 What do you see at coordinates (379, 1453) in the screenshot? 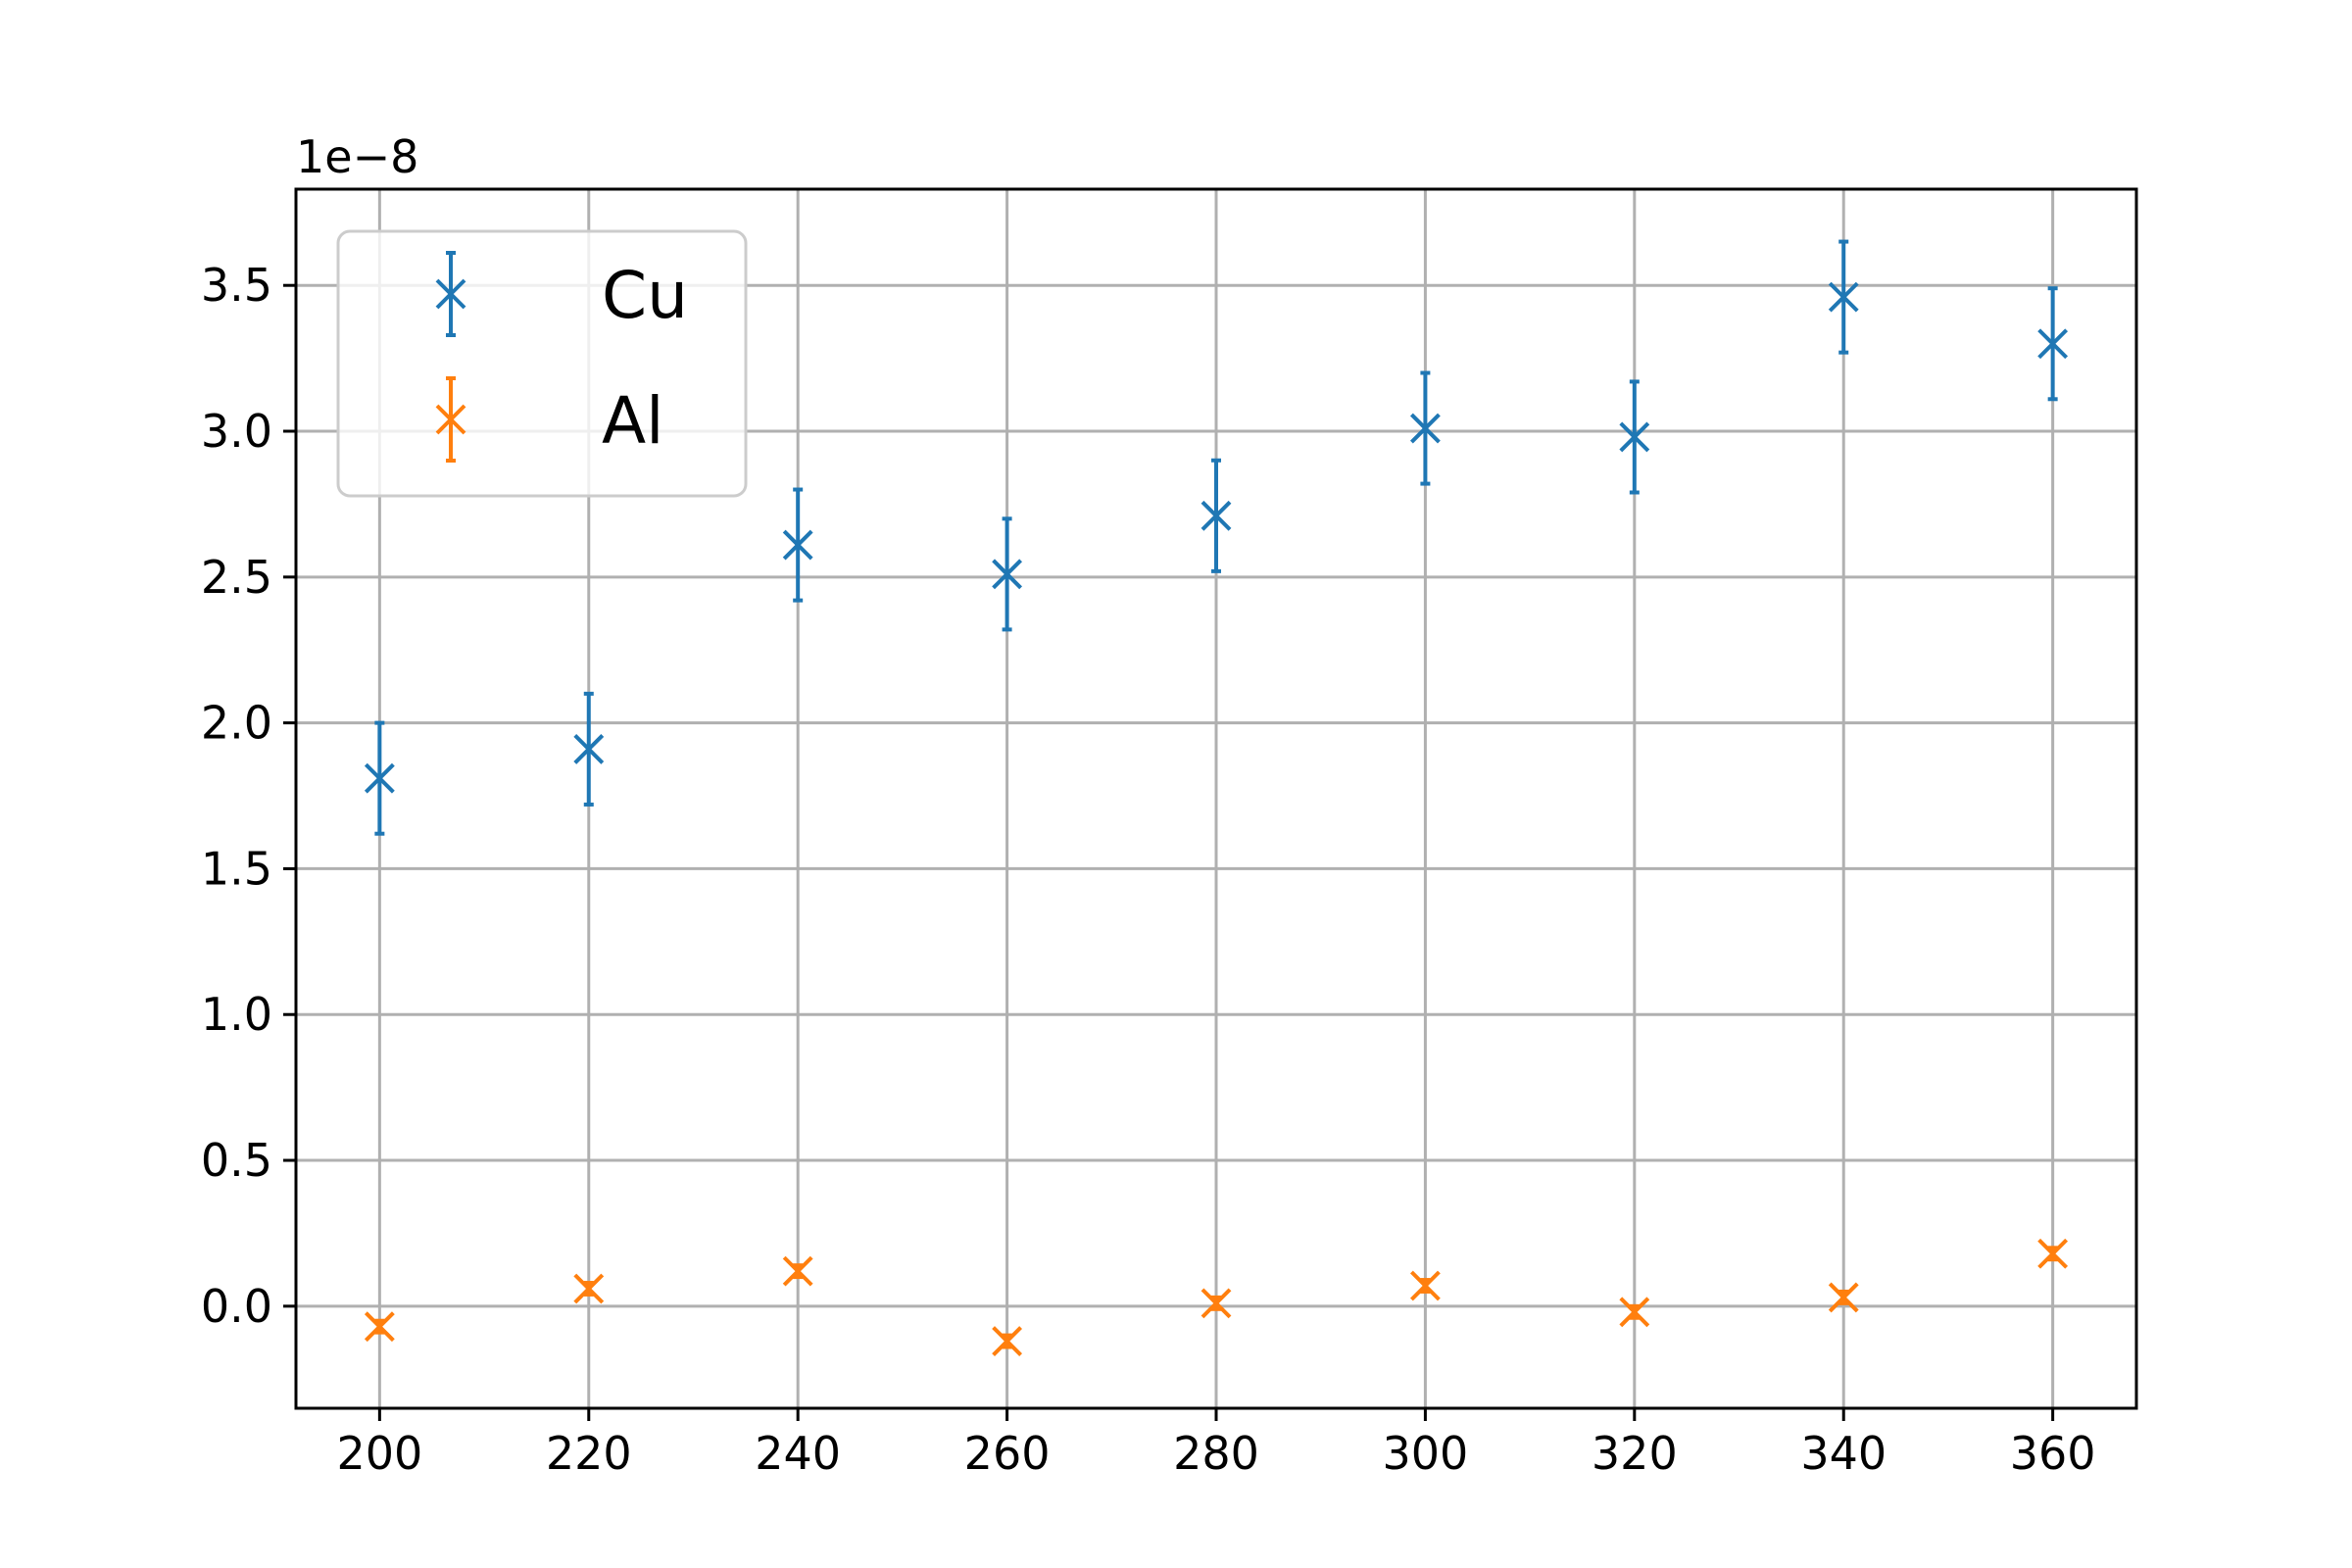
I see `x-tick-label: 200` at bounding box center [379, 1453].